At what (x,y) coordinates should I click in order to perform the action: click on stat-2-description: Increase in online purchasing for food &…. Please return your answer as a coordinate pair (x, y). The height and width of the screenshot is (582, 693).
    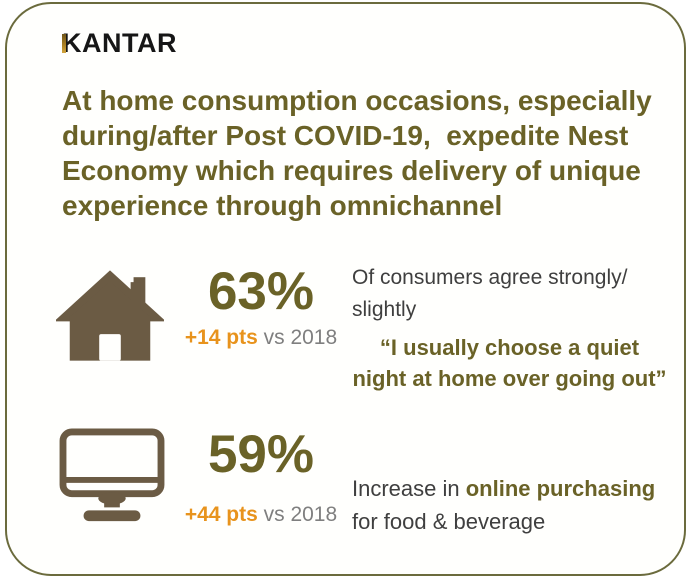
    Looking at the image, I should click on (517, 505).